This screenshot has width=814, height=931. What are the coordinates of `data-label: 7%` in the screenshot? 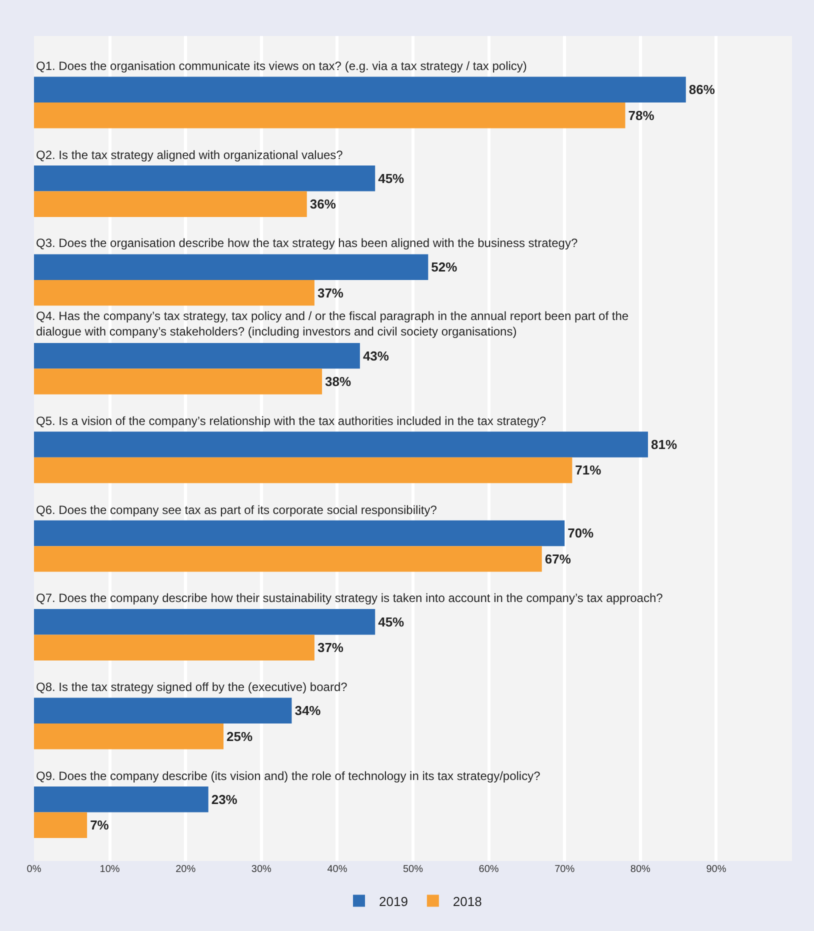 It's located at (100, 825).